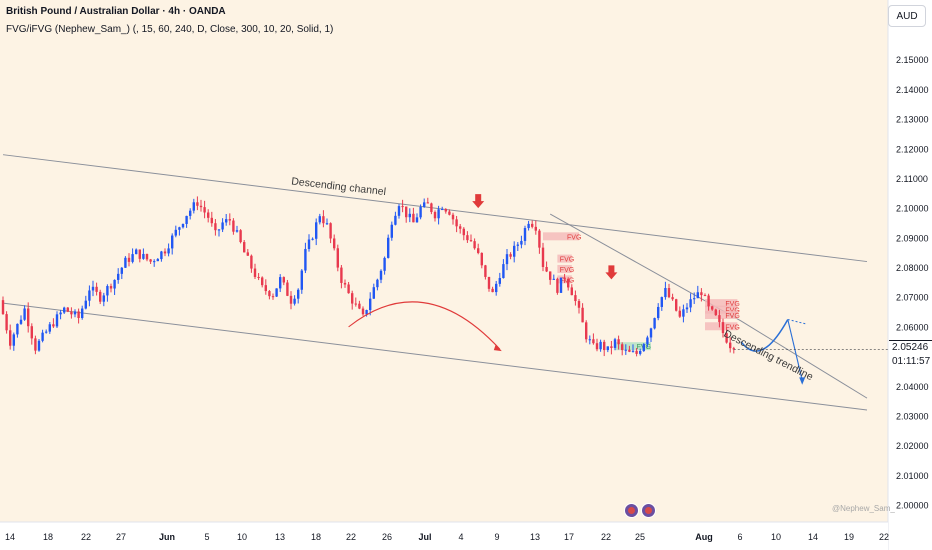 This screenshot has height=550, width=932. I want to click on descending-trendline, so click(708, 306).